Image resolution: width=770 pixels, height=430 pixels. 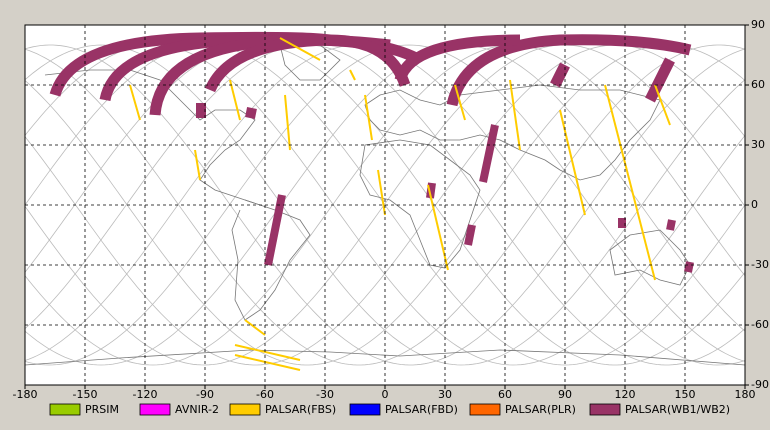 What do you see at coordinates (102, 409) in the screenshot?
I see `legend-label: PRSIM` at bounding box center [102, 409].